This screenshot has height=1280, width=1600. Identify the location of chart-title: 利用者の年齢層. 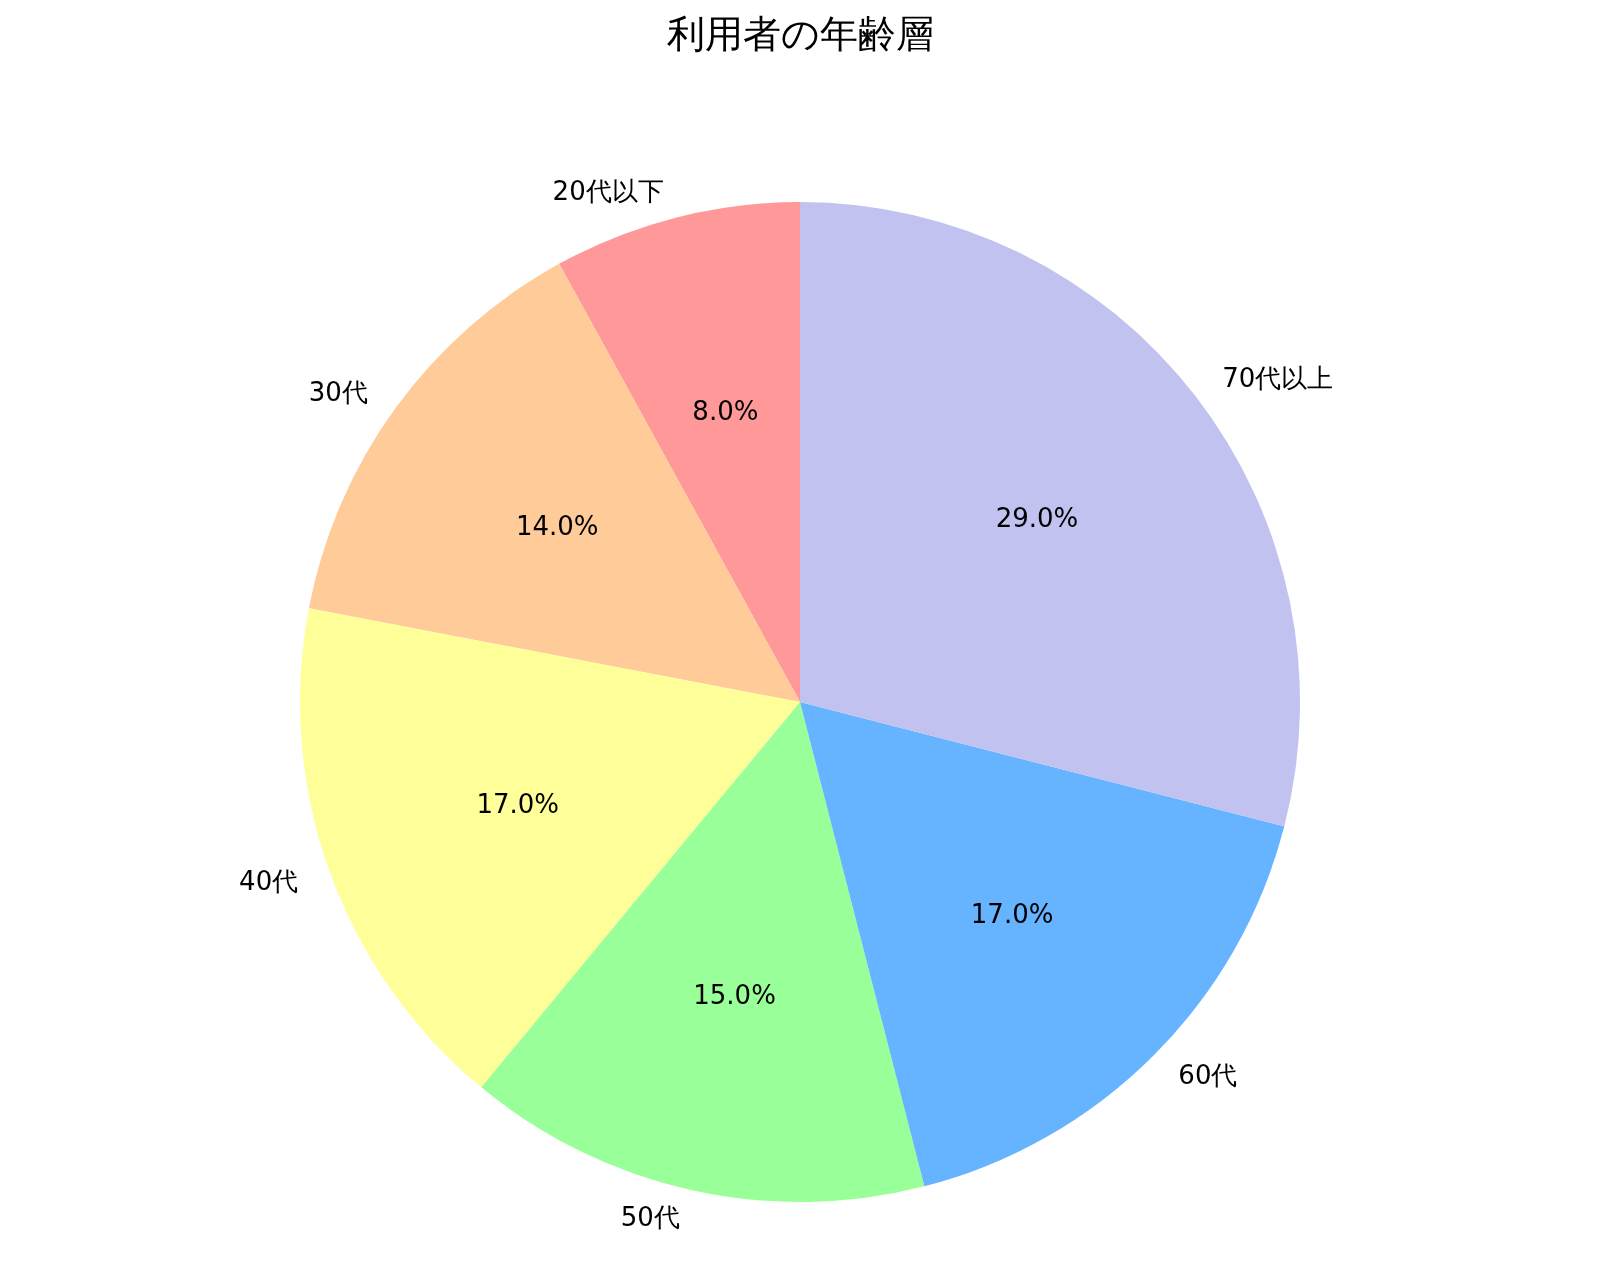
(800, 34).